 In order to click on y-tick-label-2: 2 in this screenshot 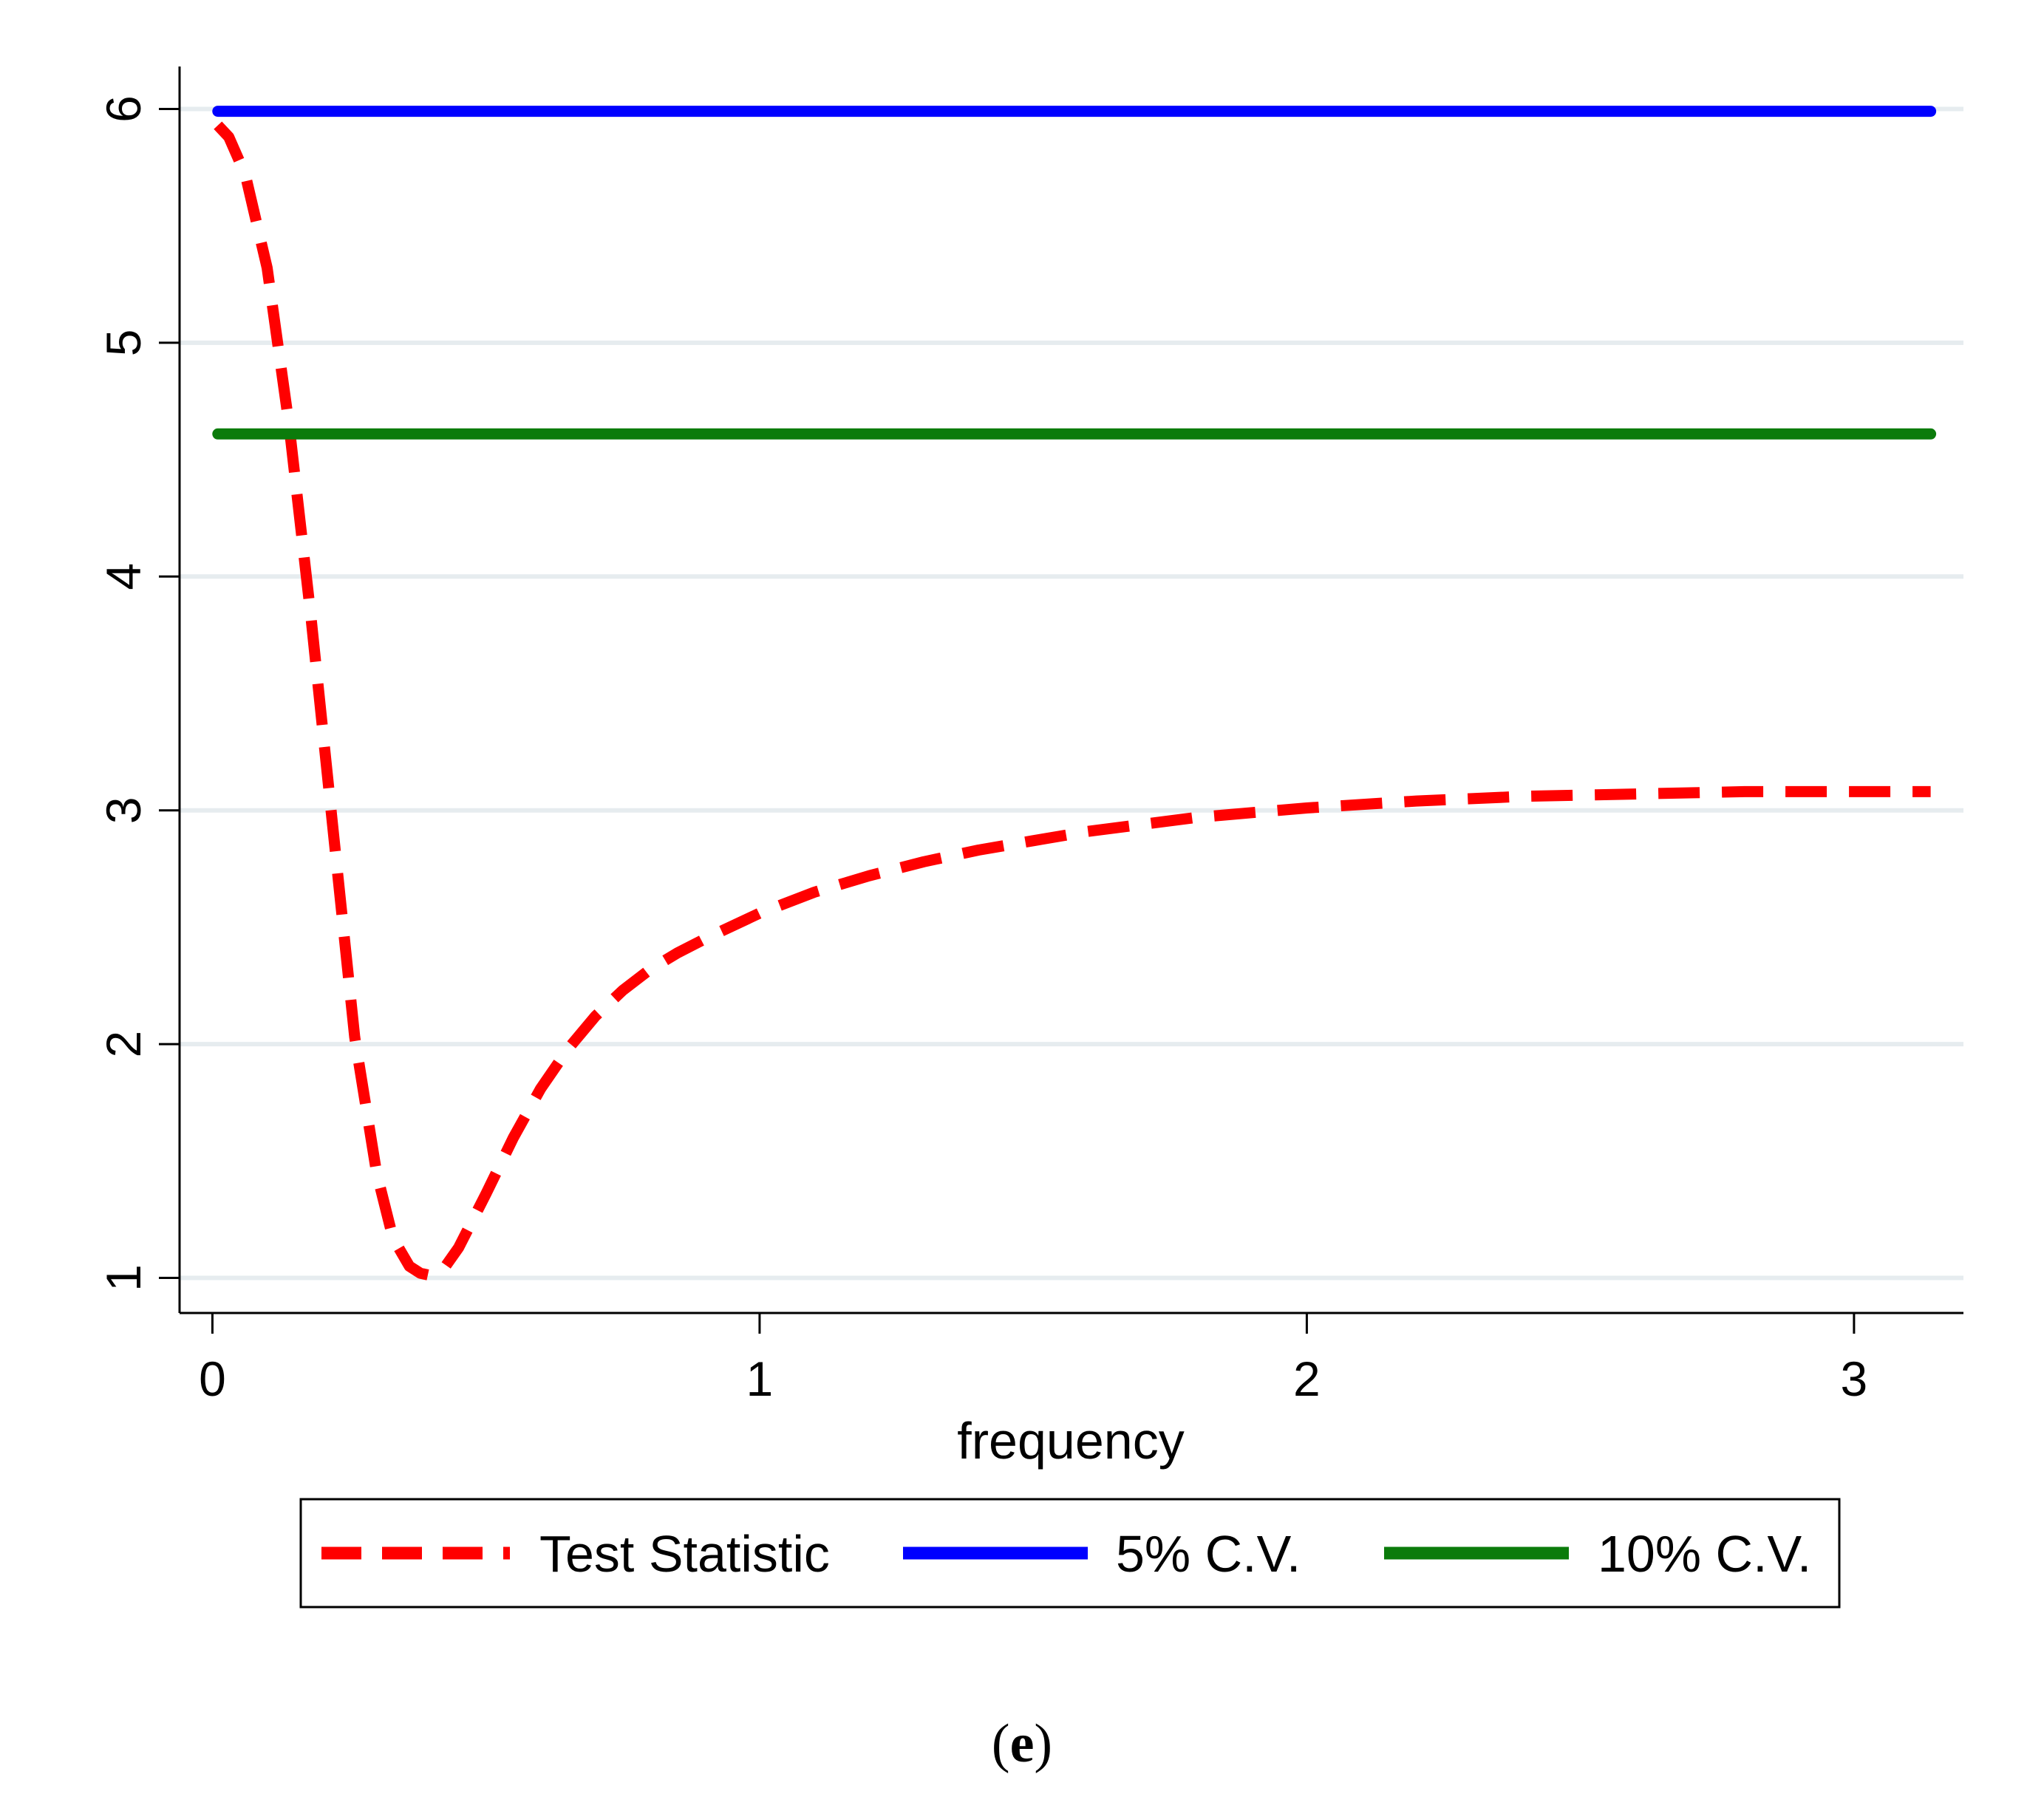, I will do `click(123, 1044)`.